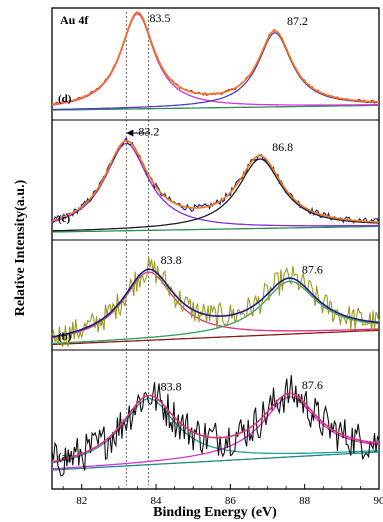  I want to click on x-tick-label: 90, so click(378, 501).